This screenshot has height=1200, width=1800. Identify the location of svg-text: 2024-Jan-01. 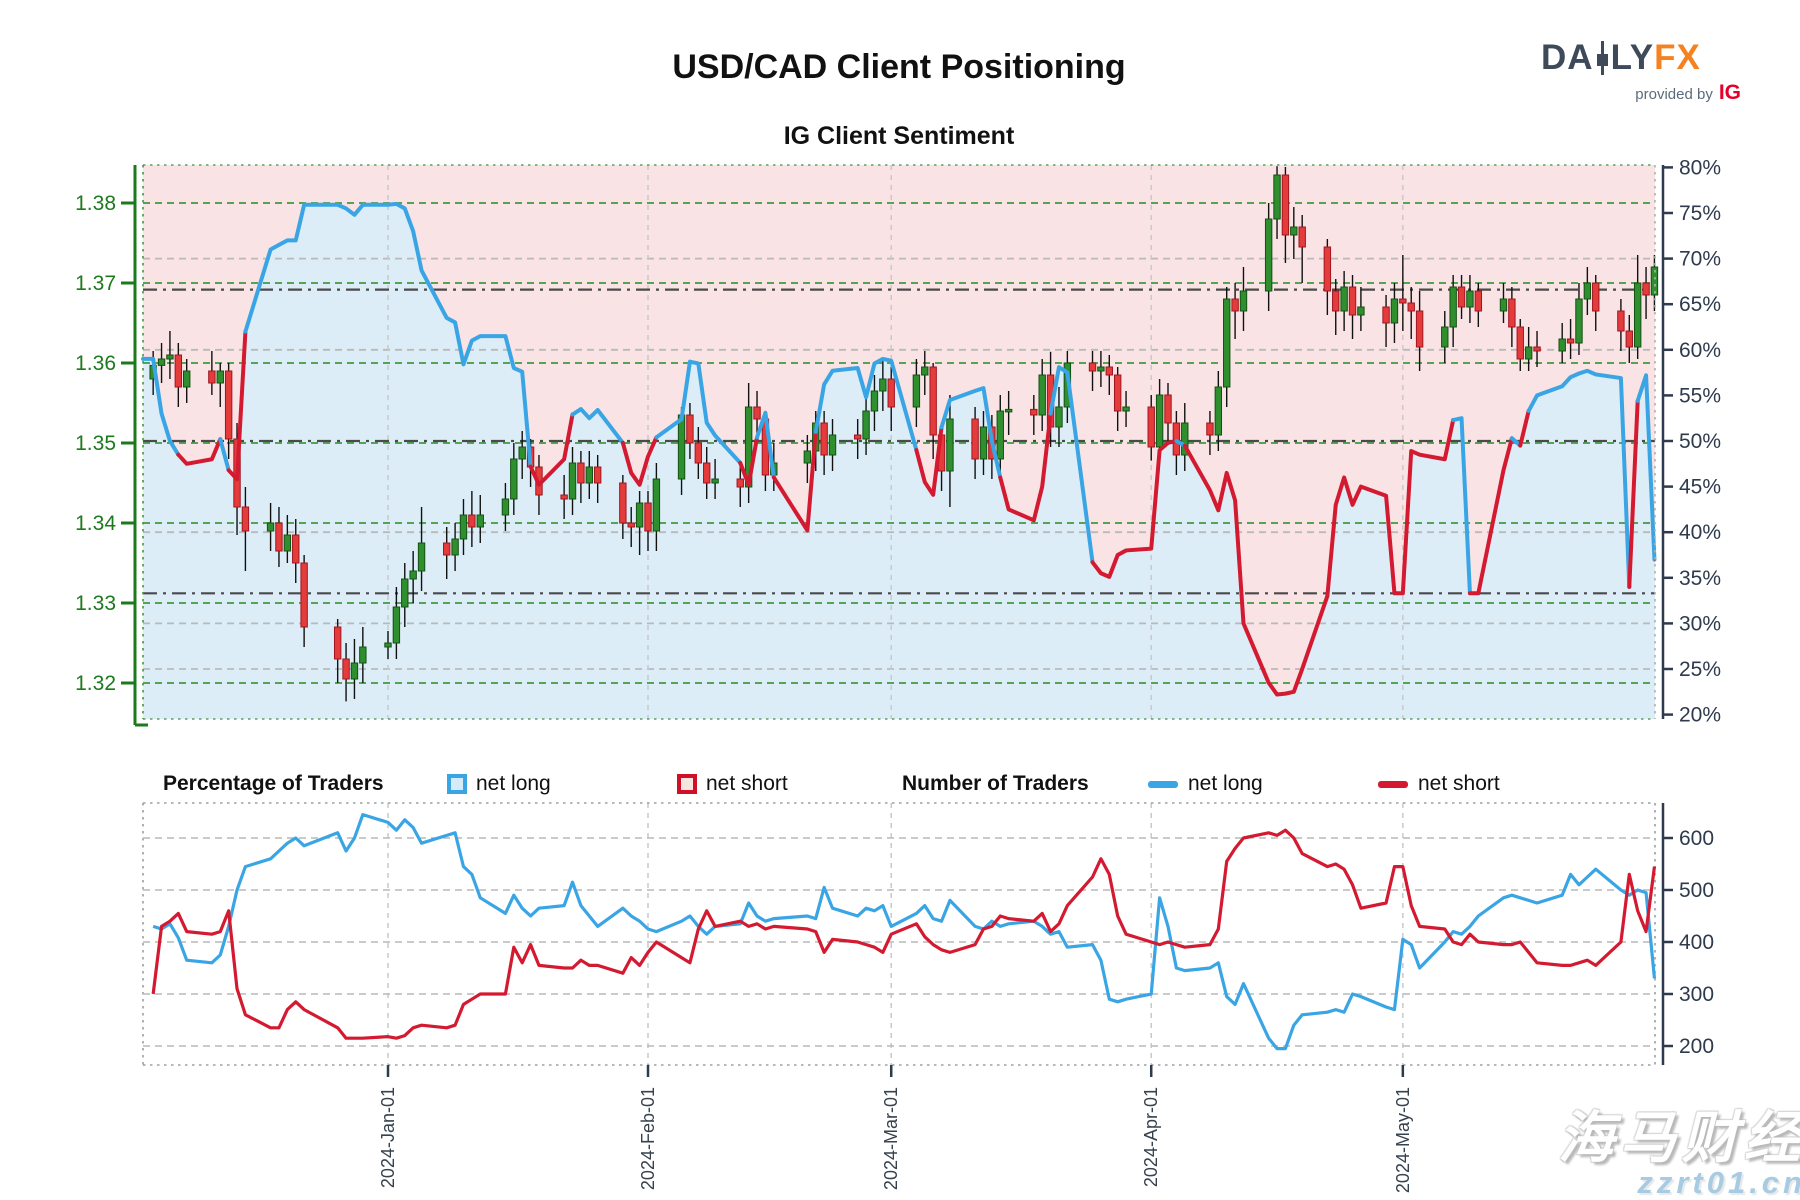
(388, 1137).